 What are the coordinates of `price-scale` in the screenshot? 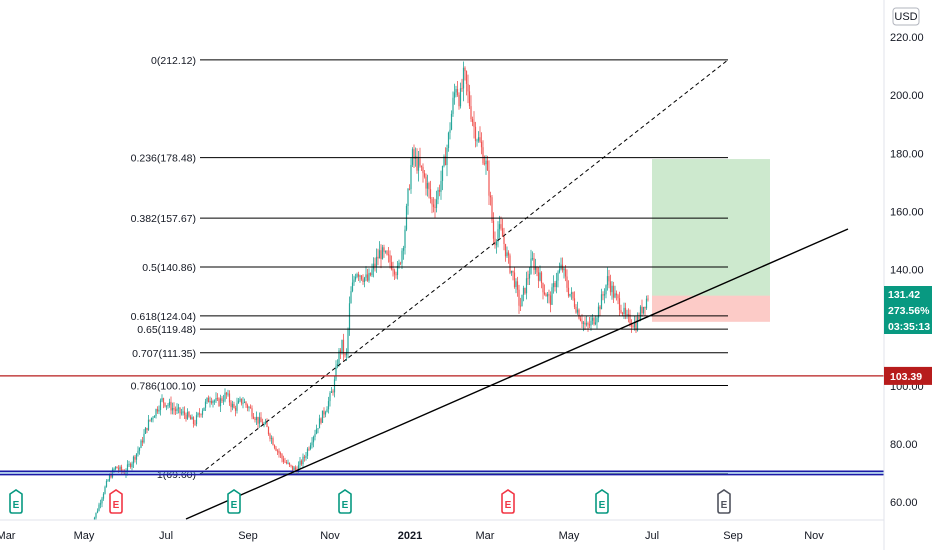 It's located at (908, 275).